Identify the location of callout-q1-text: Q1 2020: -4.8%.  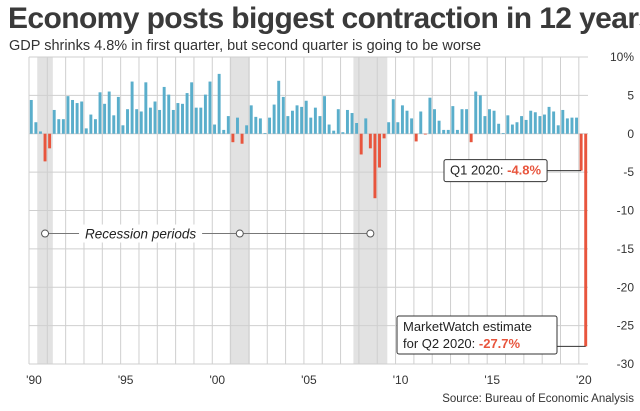
(496, 170).